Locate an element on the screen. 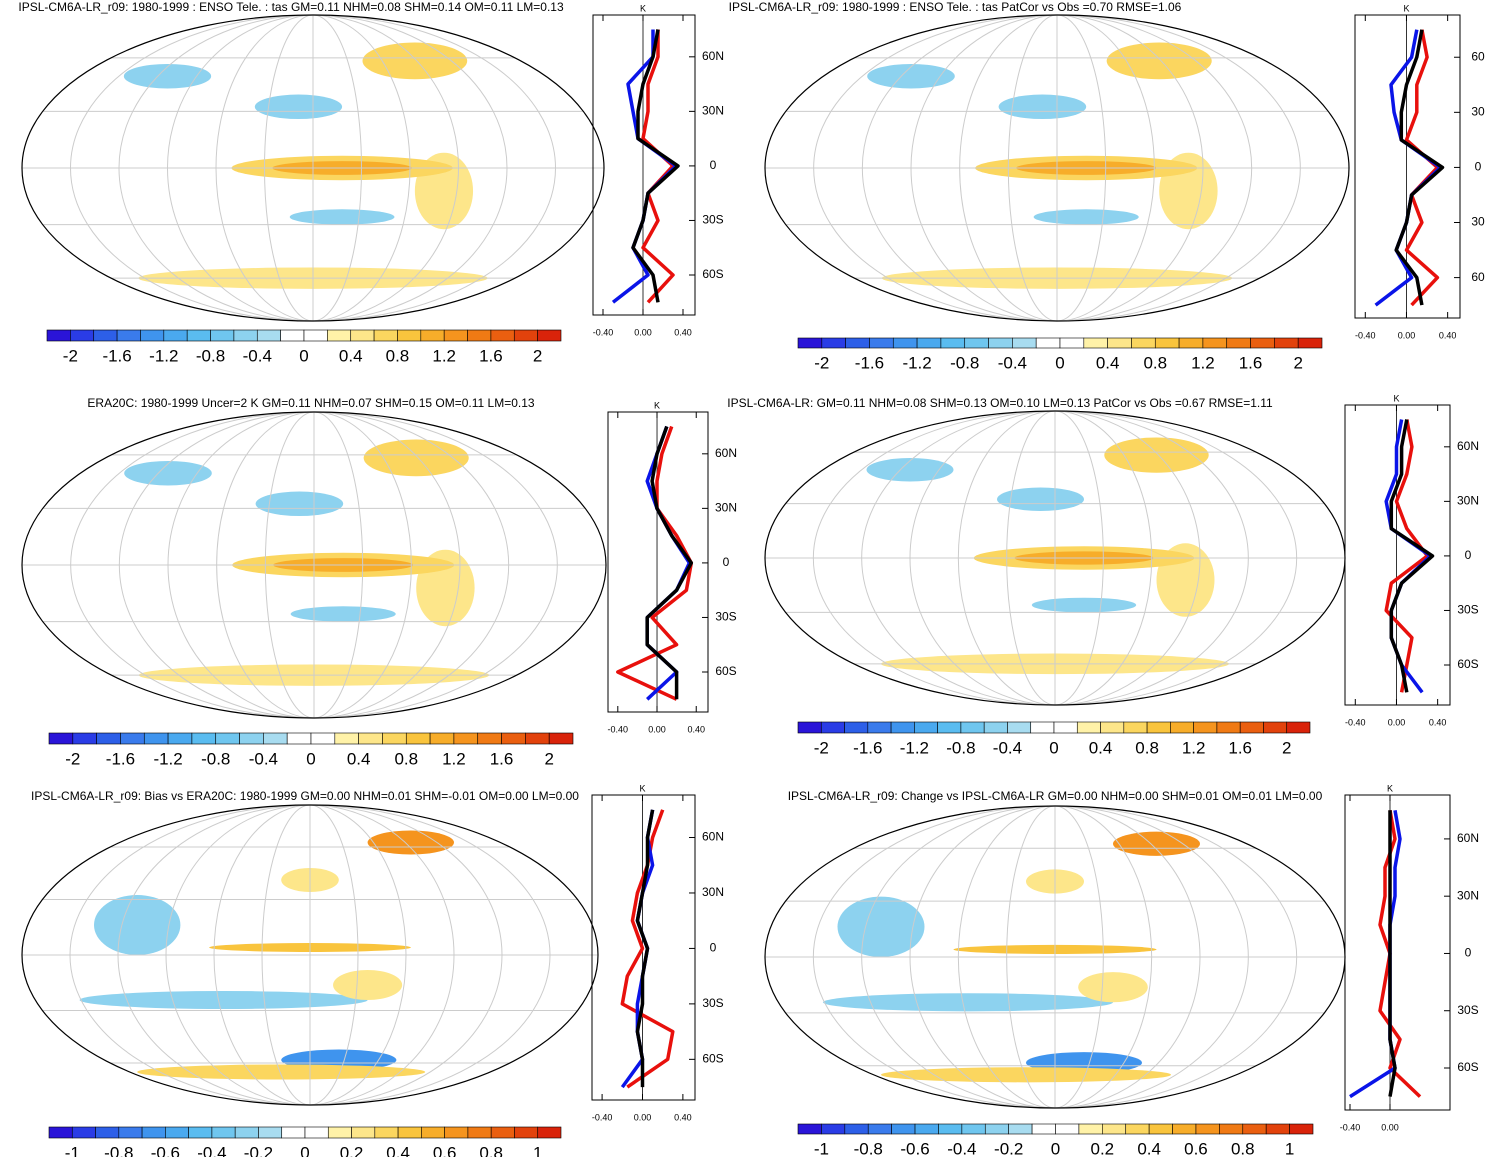  colorbar-tick-label: 0.2 is located at coordinates (1102, 1148).